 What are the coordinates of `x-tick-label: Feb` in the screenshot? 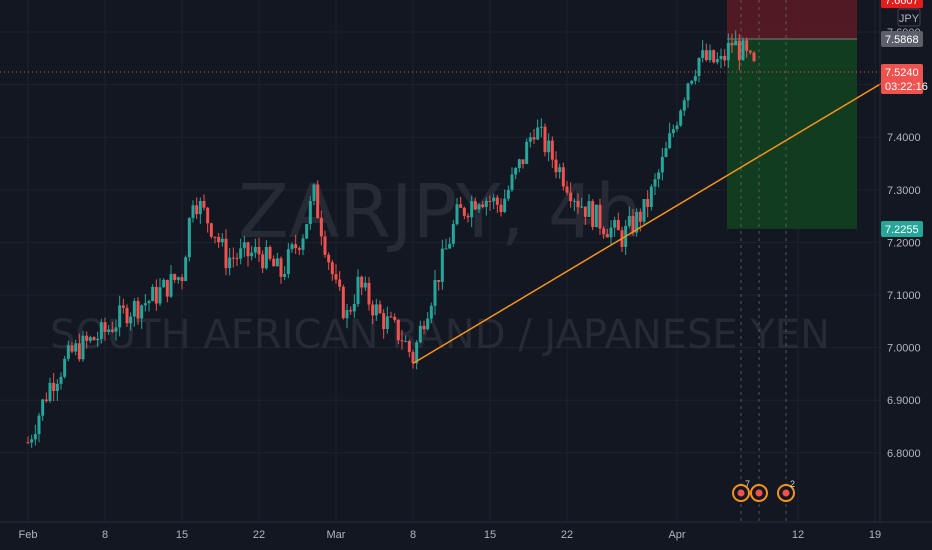 It's located at (28, 535).